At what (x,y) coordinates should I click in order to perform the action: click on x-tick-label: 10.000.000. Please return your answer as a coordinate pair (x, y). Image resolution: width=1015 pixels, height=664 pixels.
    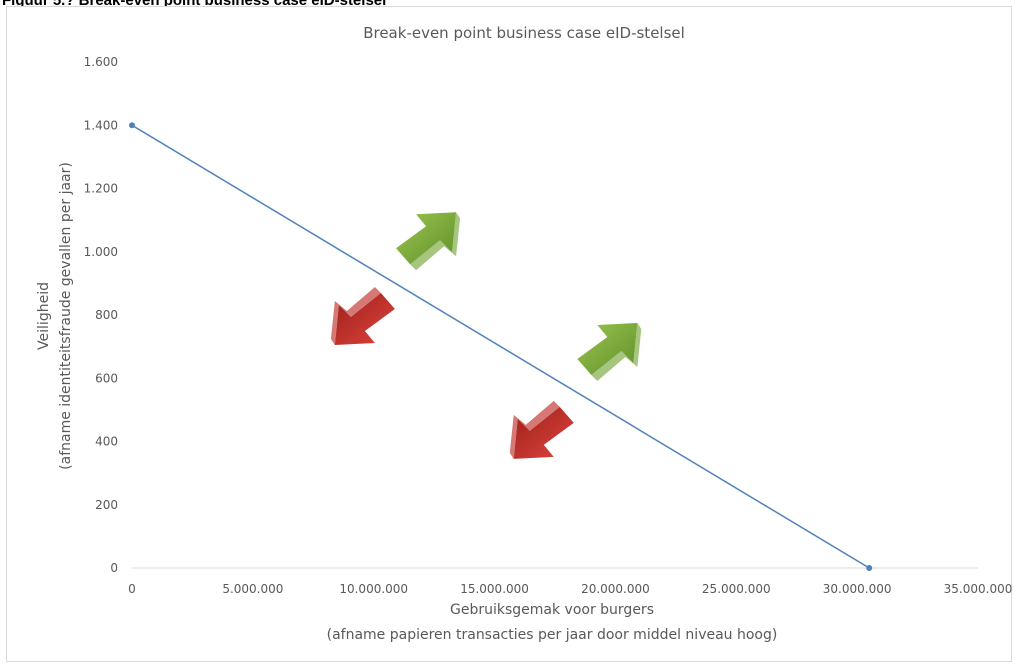
    Looking at the image, I should click on (373, 589).